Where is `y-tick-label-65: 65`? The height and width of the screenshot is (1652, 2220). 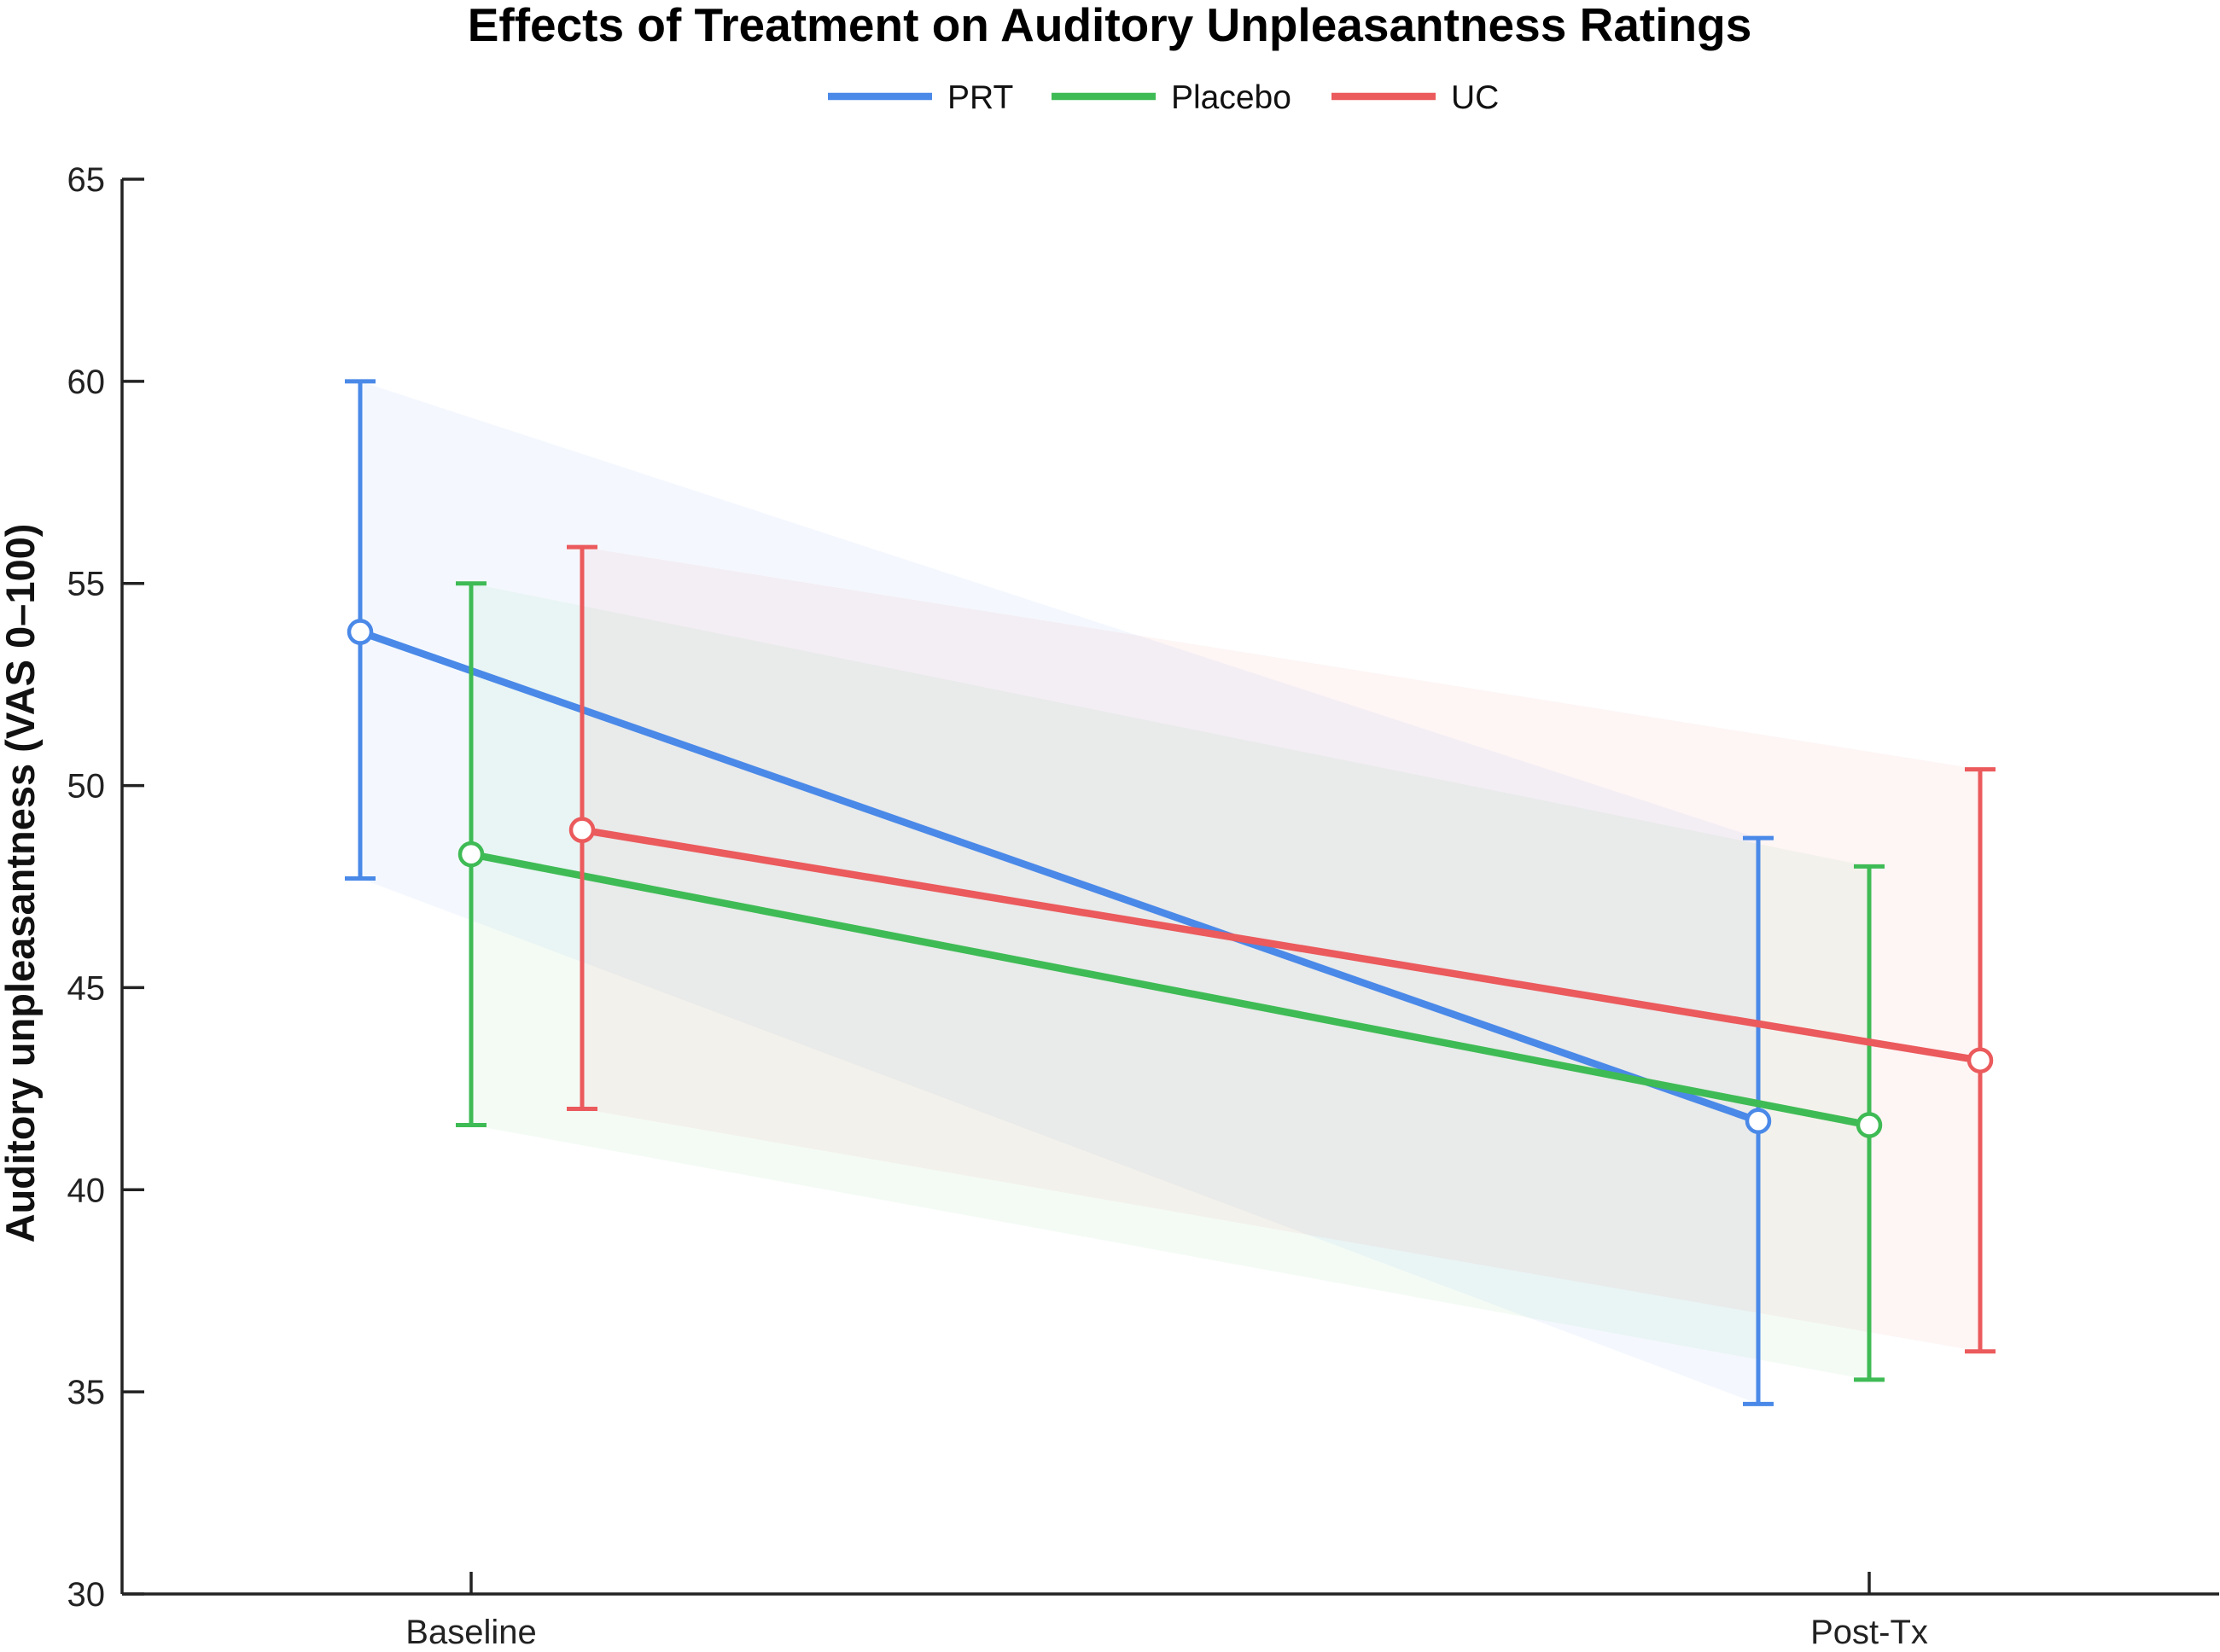
y-tick-label-65: 65 is located at coordinates (86, 180).